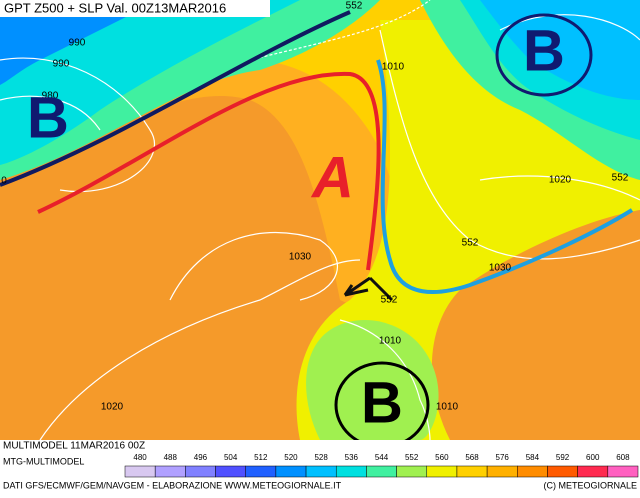 The width and height of the screenshot is (640, 498). What do you see at coordinates (352, 457) in the screenshot?
I see `colorbar-label: 536` at bounding box center [352, 457].